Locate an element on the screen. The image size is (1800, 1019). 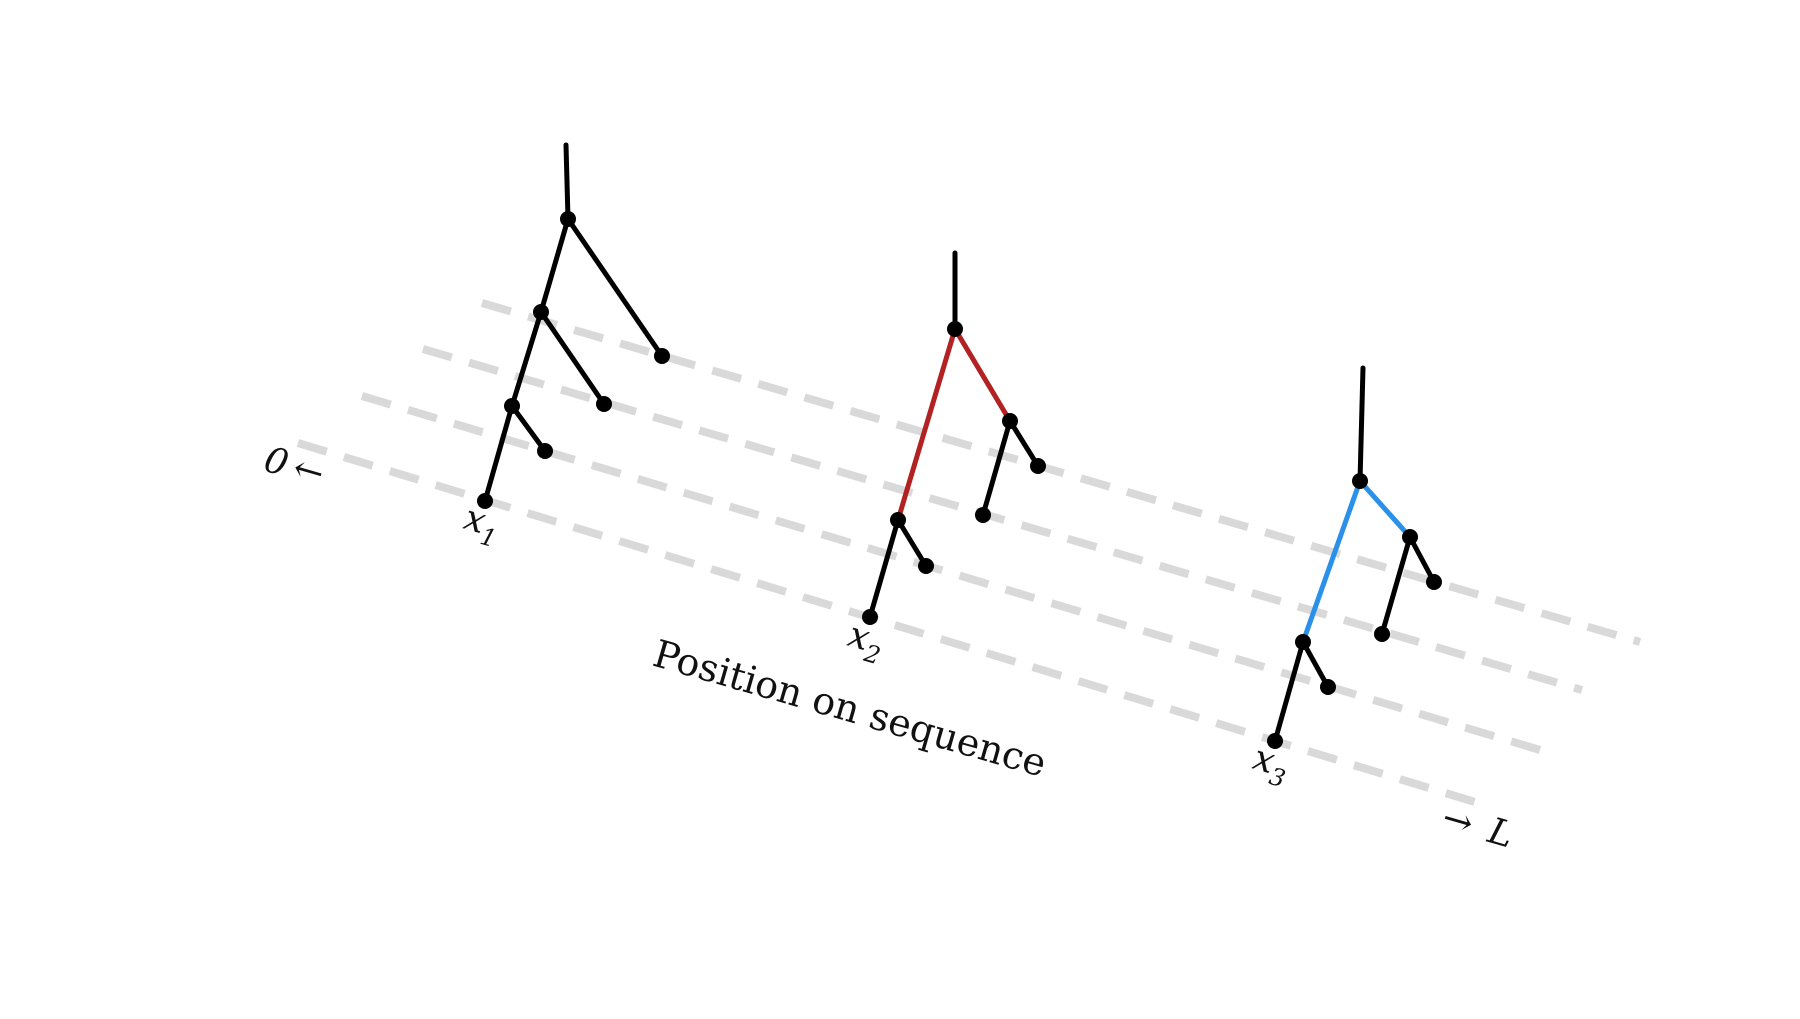
tree-2-label: x2 is located at coordinates (865, 642).